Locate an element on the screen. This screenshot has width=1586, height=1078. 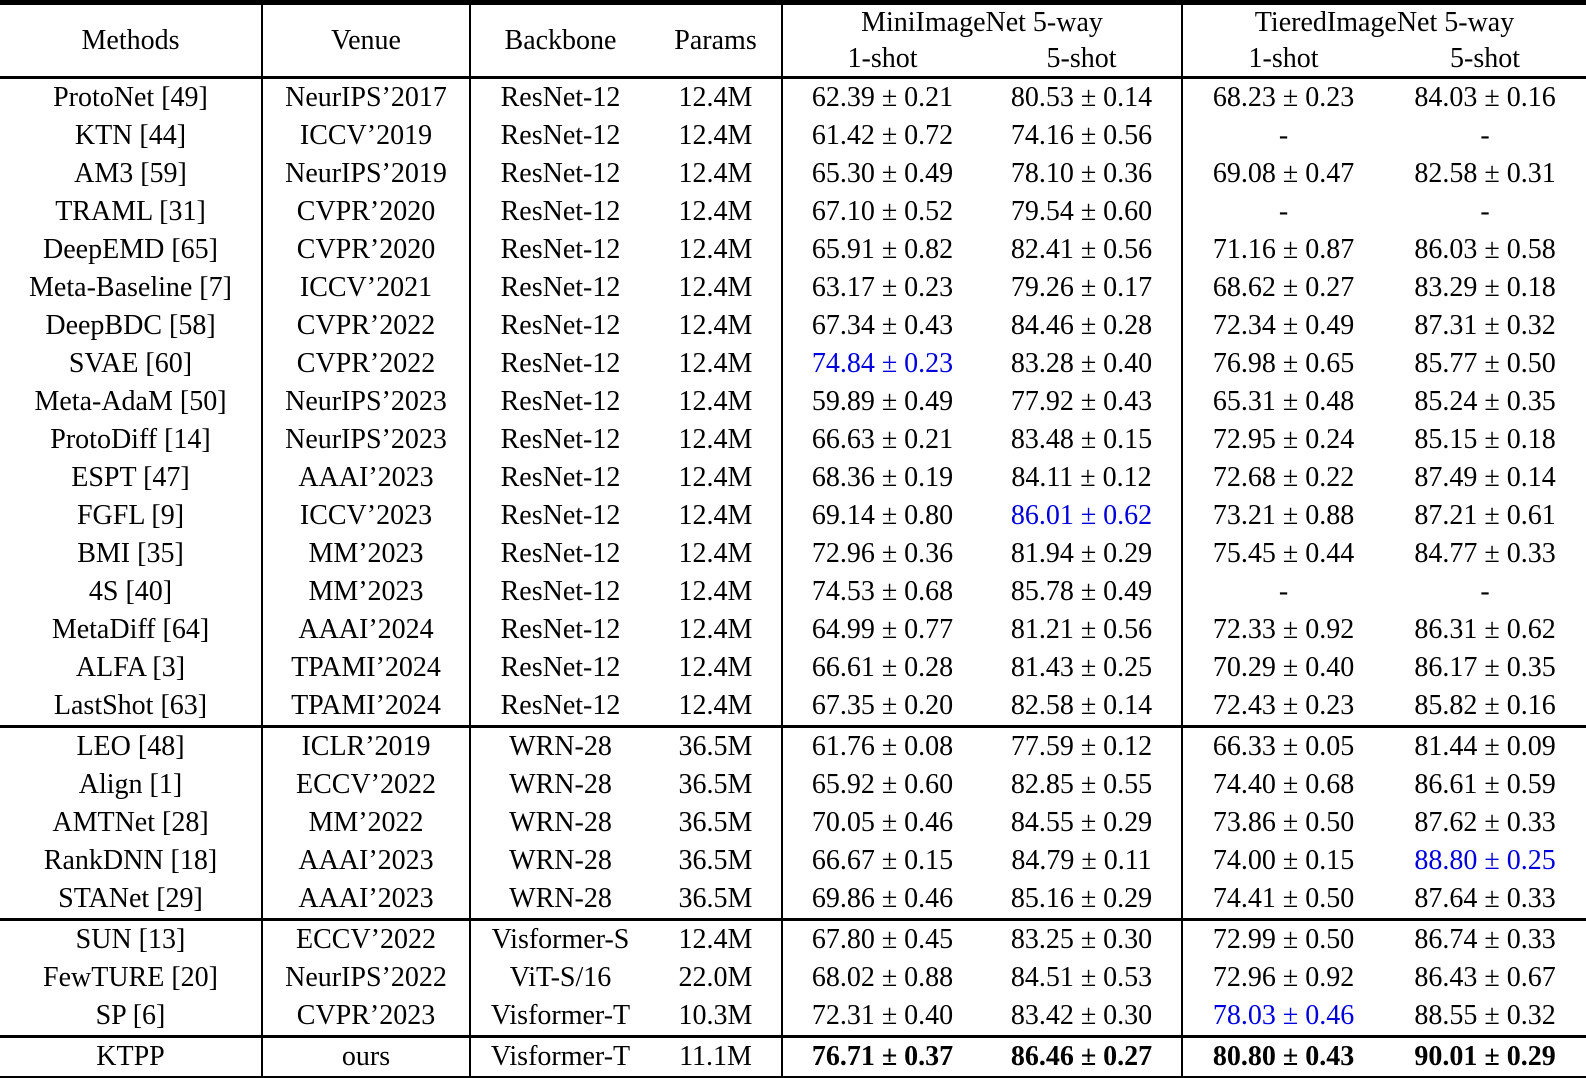
method-cell: ESPT [47] is located at coordinates (131, 478).